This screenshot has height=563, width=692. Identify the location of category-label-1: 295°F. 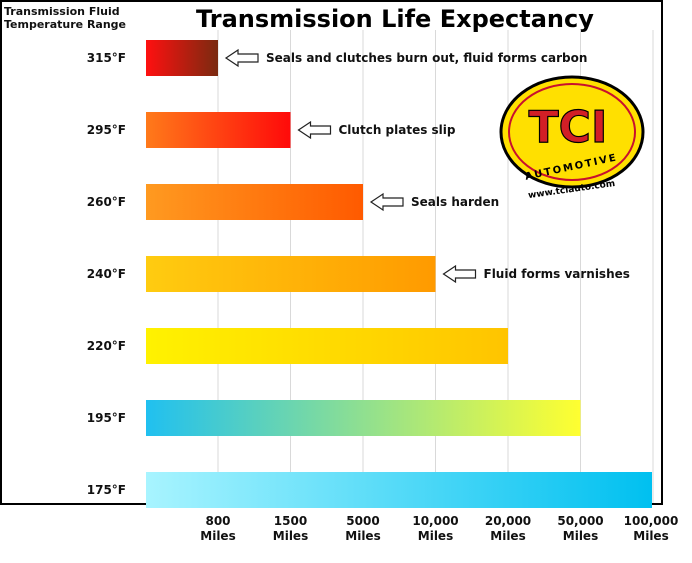
(106, 130).